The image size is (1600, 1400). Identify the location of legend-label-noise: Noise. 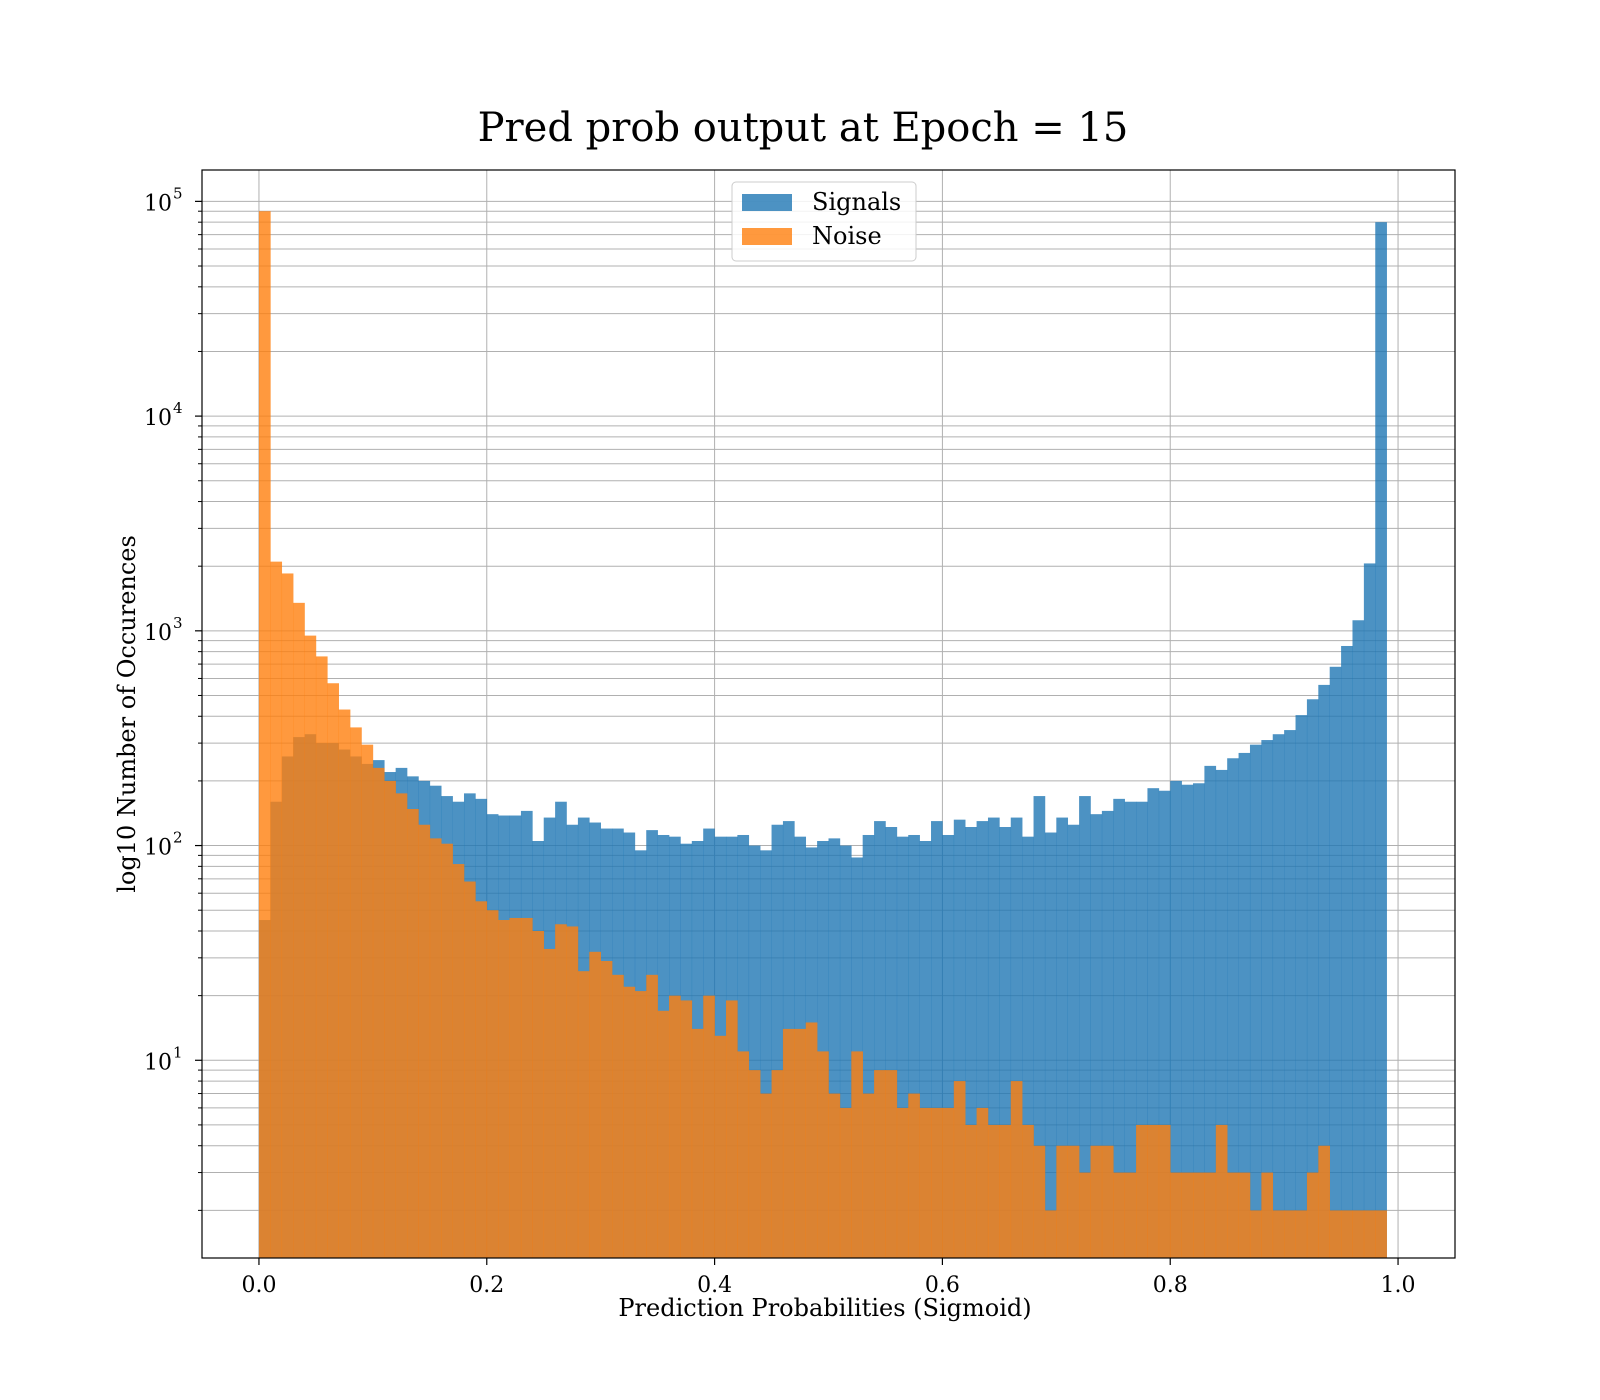
(847, 236).